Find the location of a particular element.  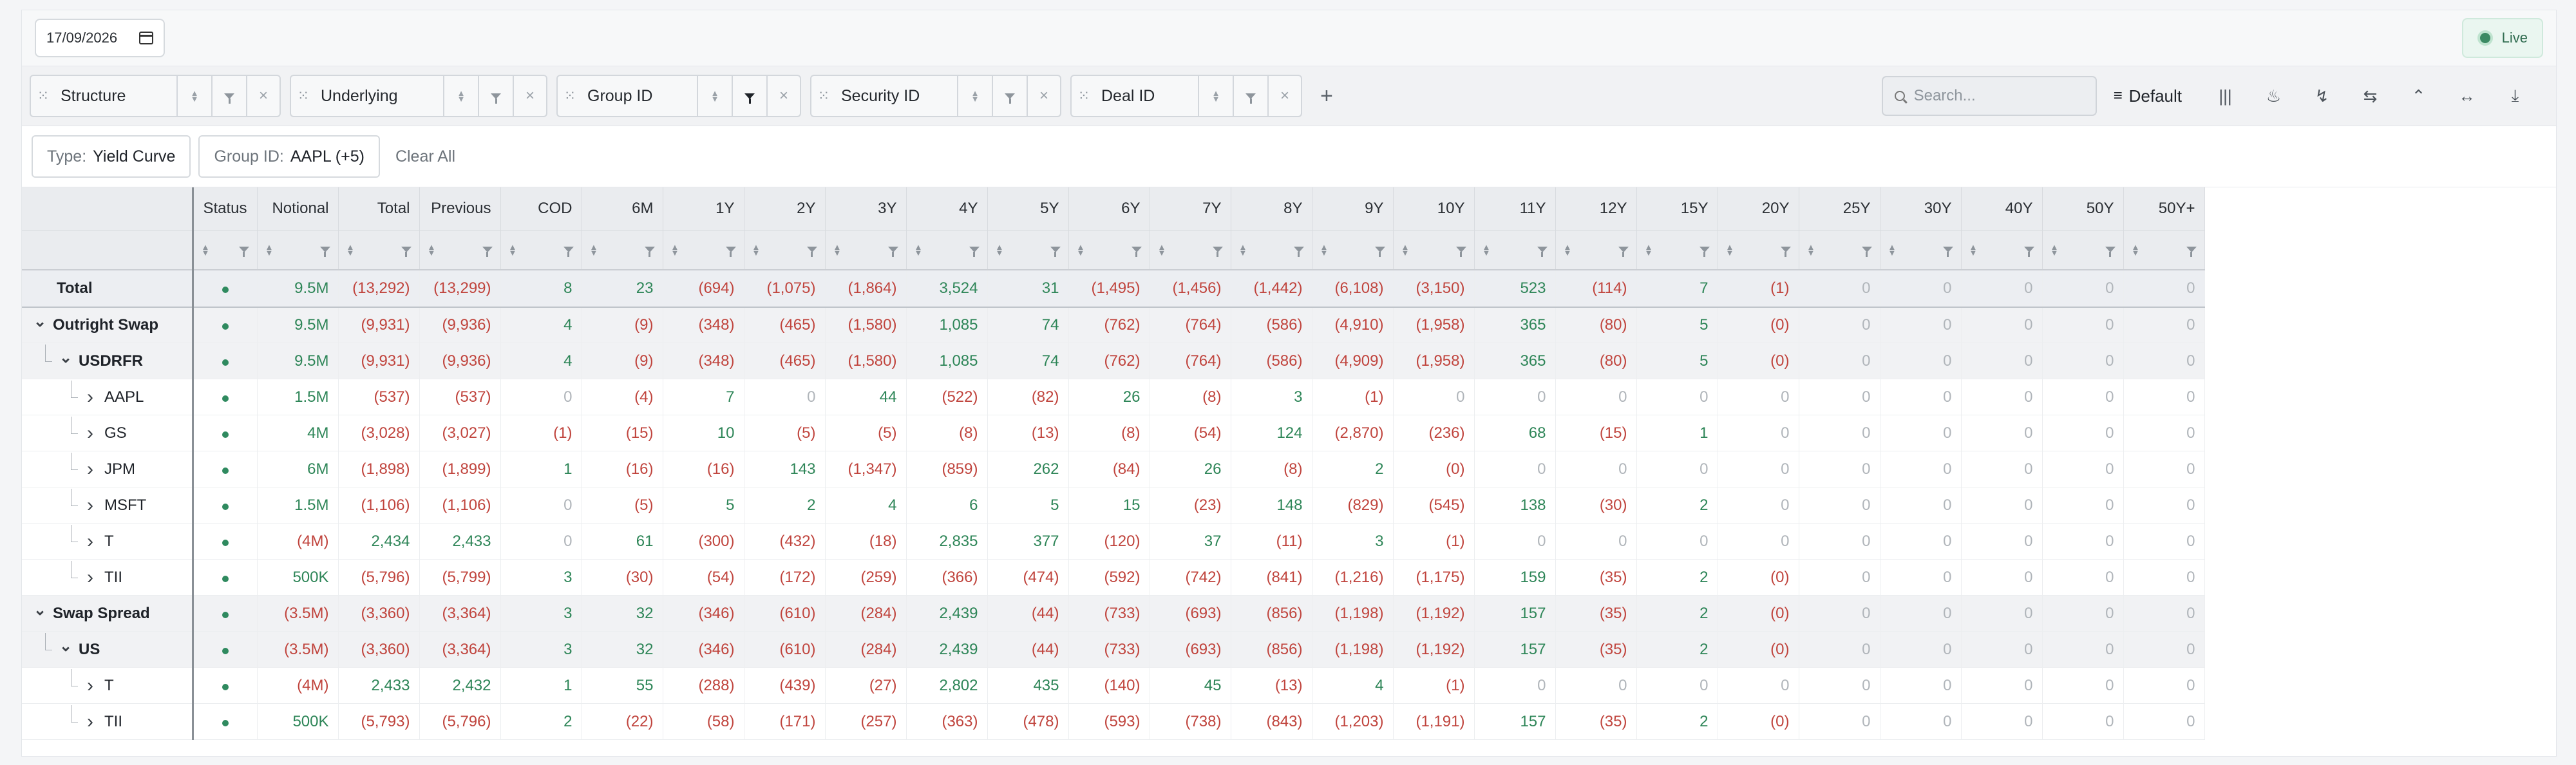

column-header-3y: 3Y is located at coordinates (866, 209).